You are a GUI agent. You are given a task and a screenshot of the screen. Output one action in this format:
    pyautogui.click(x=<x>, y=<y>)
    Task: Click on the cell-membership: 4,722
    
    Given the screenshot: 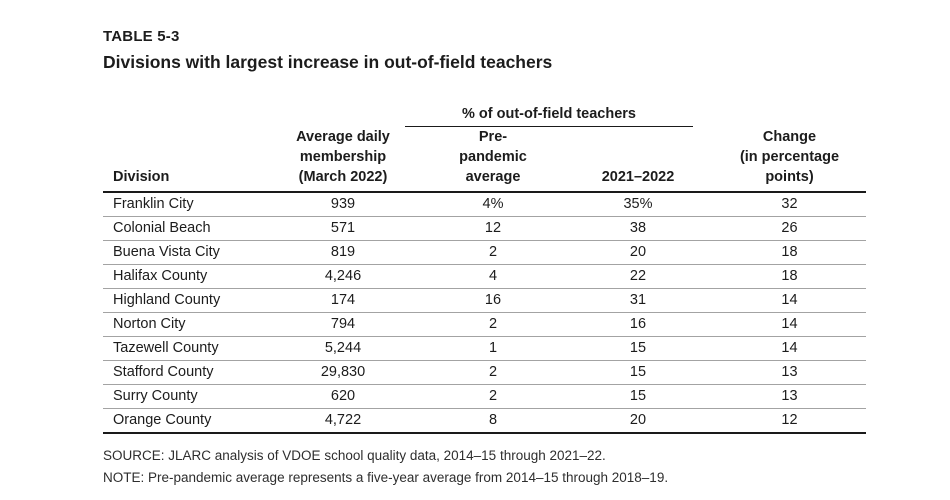 What is the action you would take?
    pyautogui.click(x=343, y=421)
    